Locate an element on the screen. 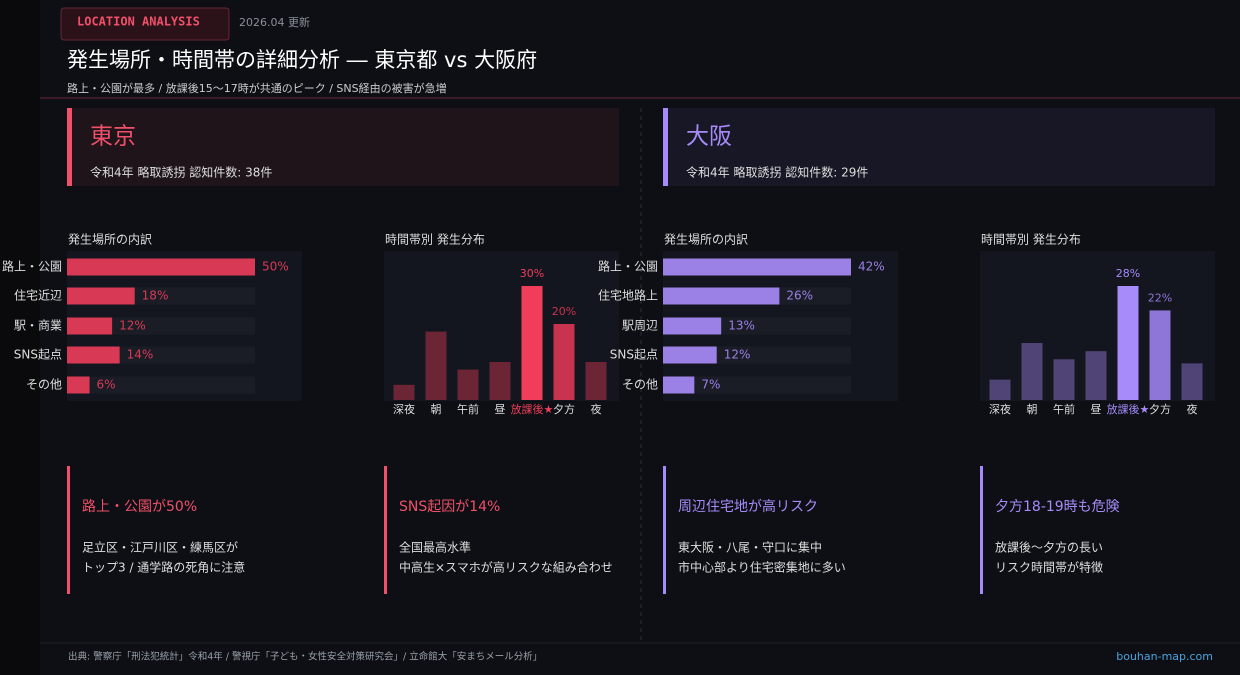 The width and height of the screenshot is (1240, 675). card-line: 放課後〜夕方の長い is located at coordinates (1049, 547).